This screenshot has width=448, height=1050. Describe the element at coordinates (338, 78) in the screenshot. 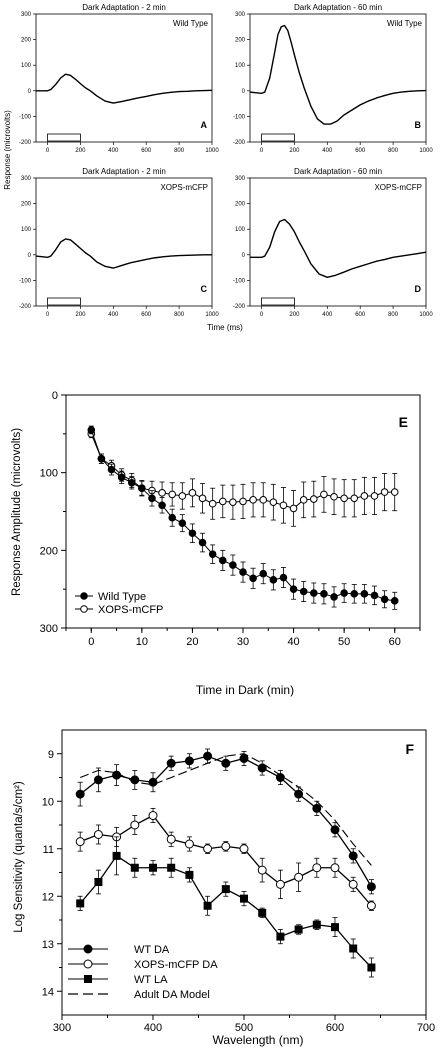

I see `panel-b-frame` at that location.